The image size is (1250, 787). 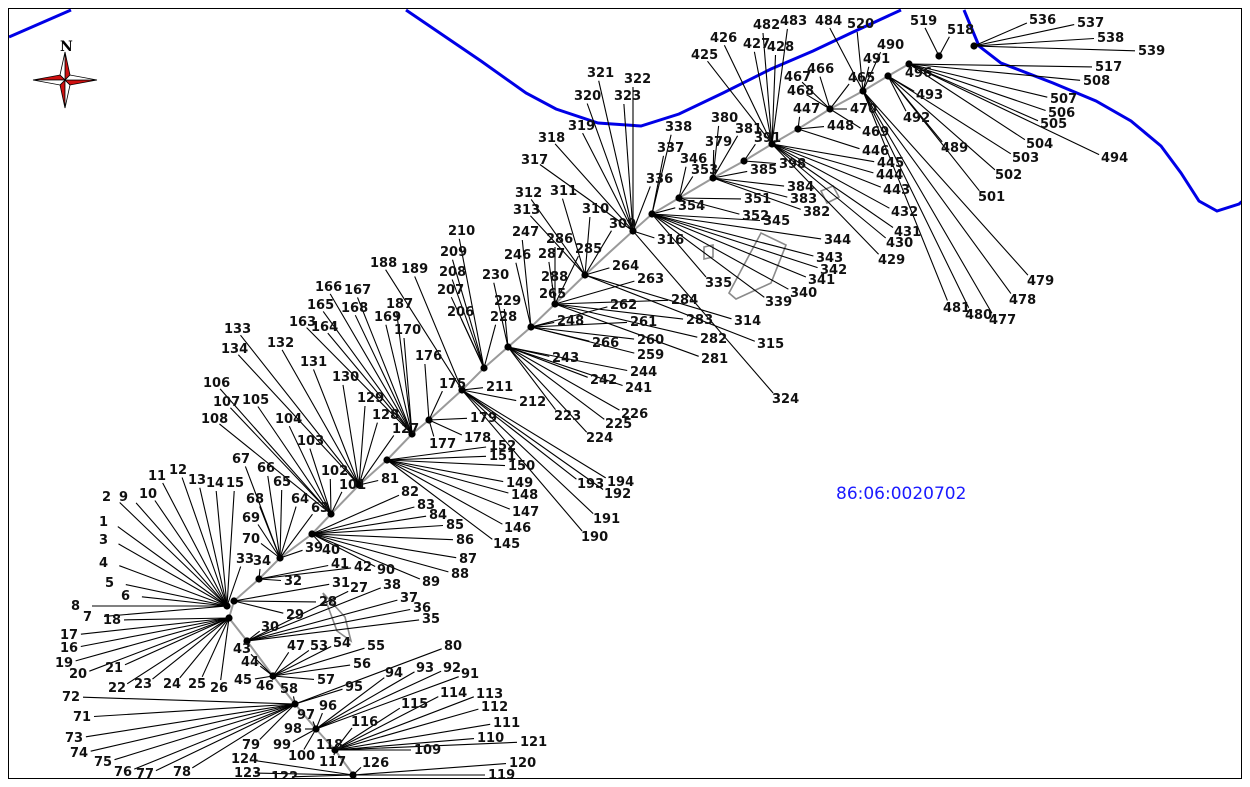 What do you see at coordinates (289, 689) in the screenshot?
I see `point-label-58: 58` at bounding box center [289, 689].